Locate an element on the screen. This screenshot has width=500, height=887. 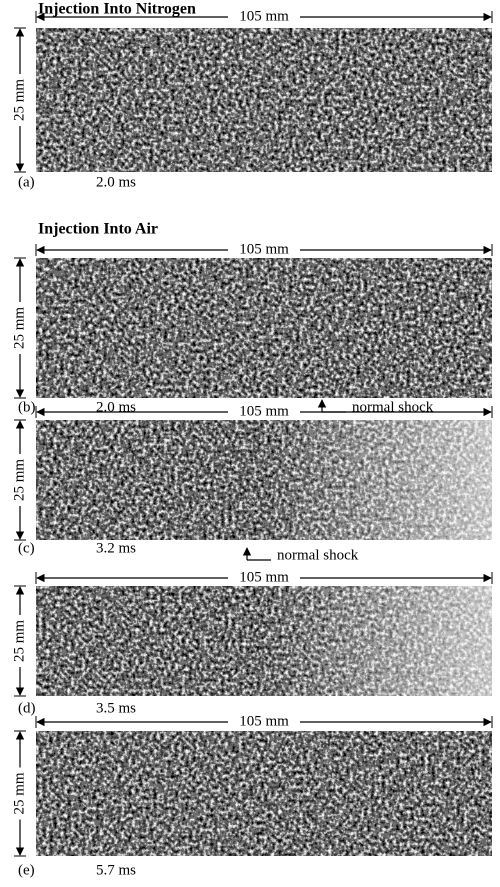
section-title: Injection Into Air is located at coordinates (98, 229).